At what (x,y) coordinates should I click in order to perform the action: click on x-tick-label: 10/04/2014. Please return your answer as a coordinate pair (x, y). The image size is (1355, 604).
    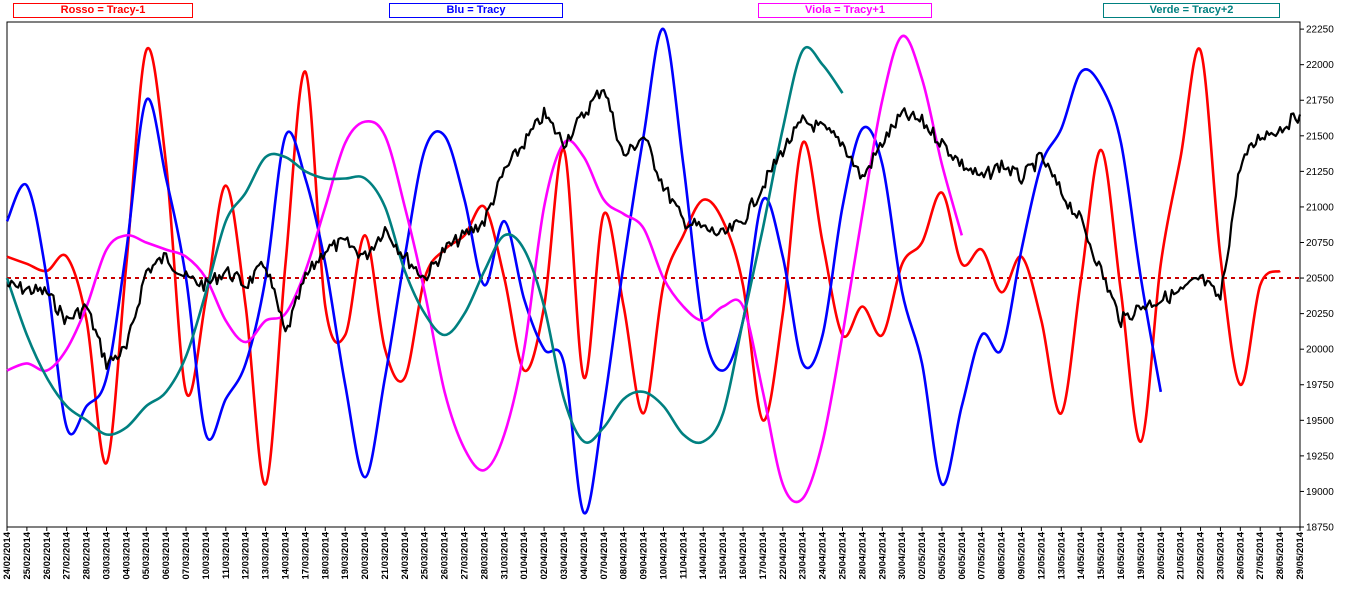
    Looking at the image, I should click on (663, 555).